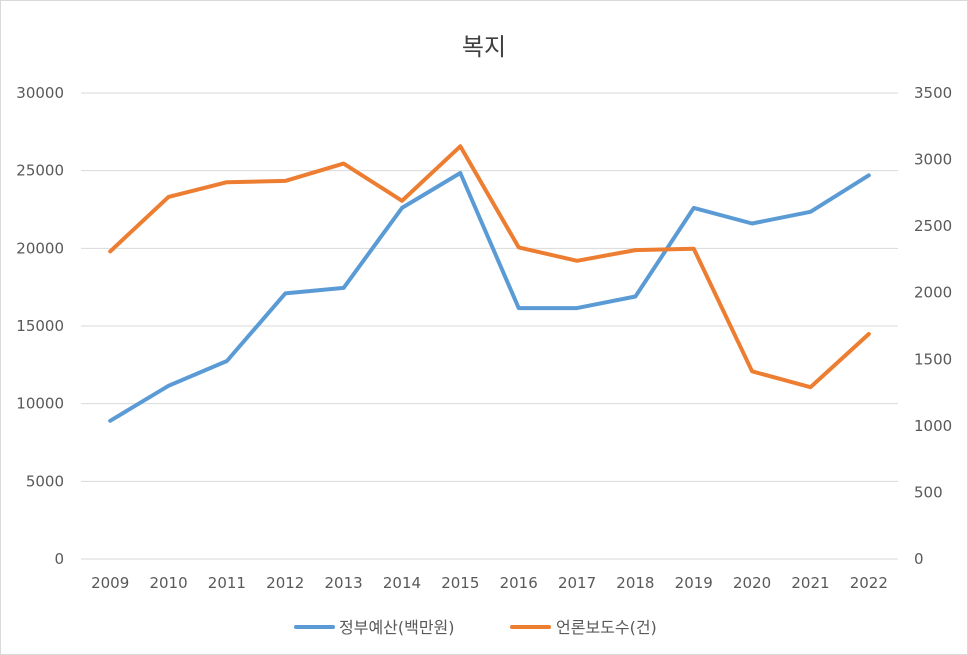  I want to click on left-axis-tick-label: 20000, so click(40, 248).